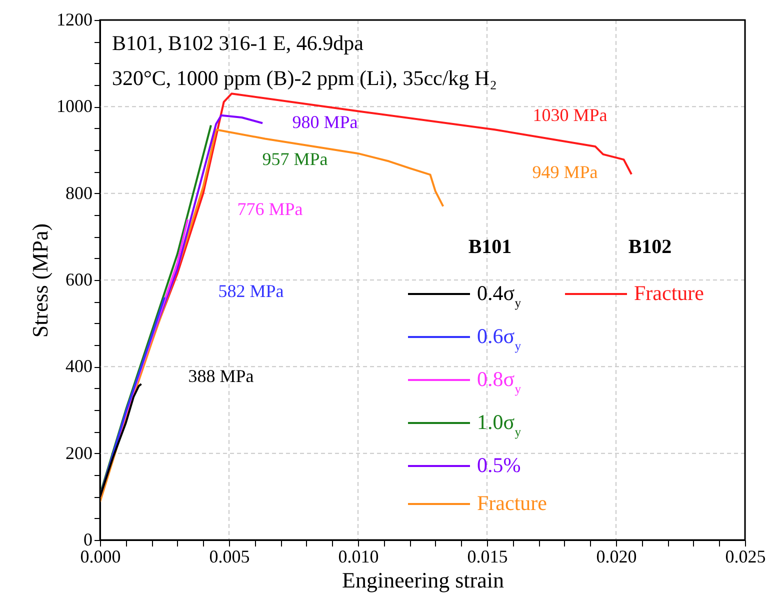 The width and height of the screenshot is (771, 610). Describe the element at coordinates (270, 209) in the screenshot. I see `annotation: 776 MPa` at that location.